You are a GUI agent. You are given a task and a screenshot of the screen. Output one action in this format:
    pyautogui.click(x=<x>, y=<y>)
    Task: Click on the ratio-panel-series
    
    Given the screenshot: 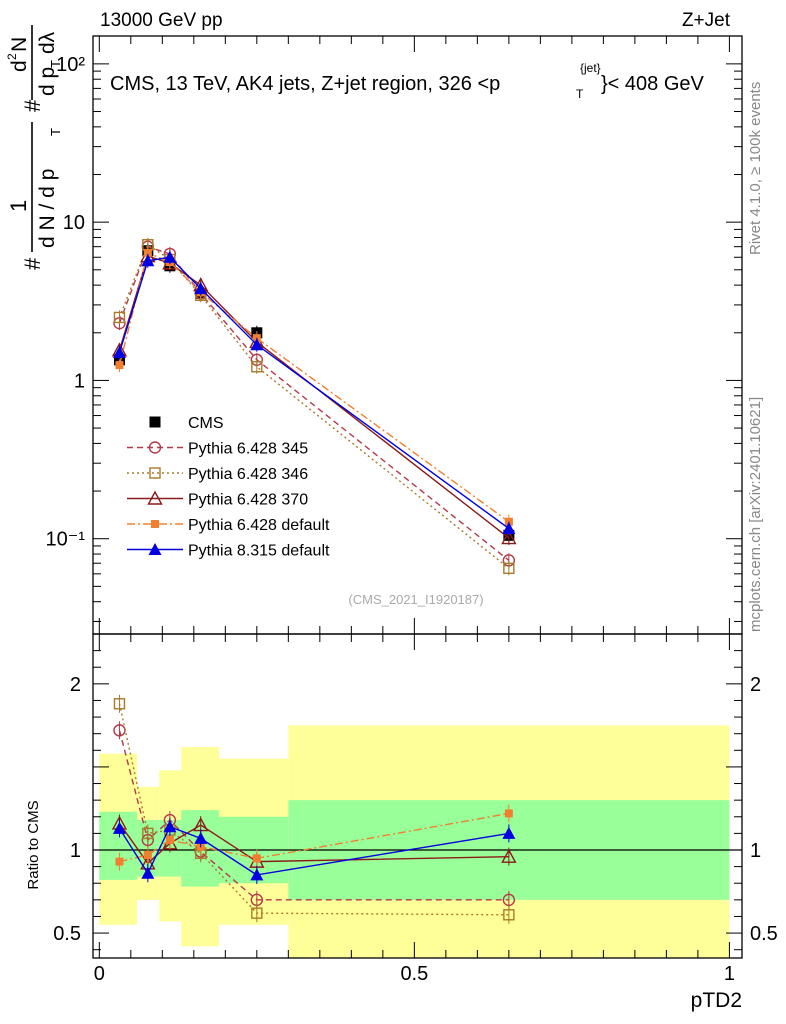 What is the action you would take?
    pyautogui.click(x=314, y=809)
    